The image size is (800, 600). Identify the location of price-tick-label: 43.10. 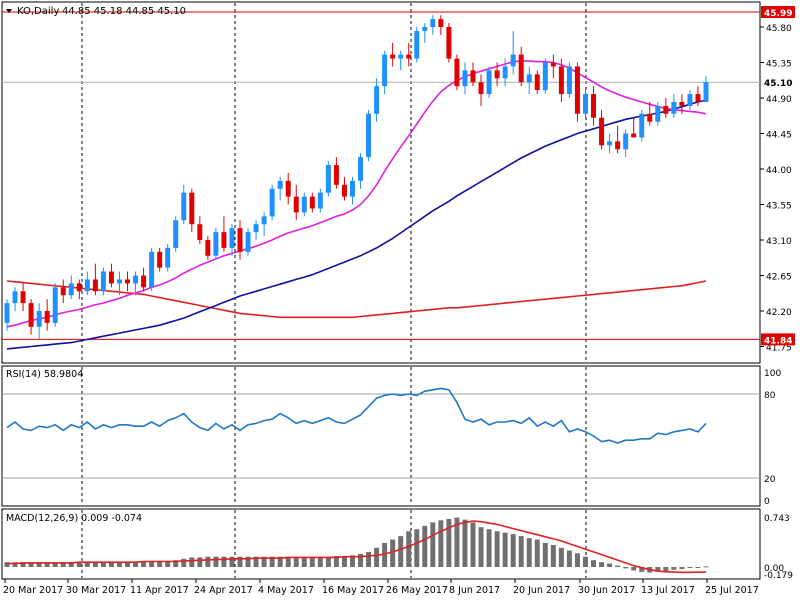
(779, 242).